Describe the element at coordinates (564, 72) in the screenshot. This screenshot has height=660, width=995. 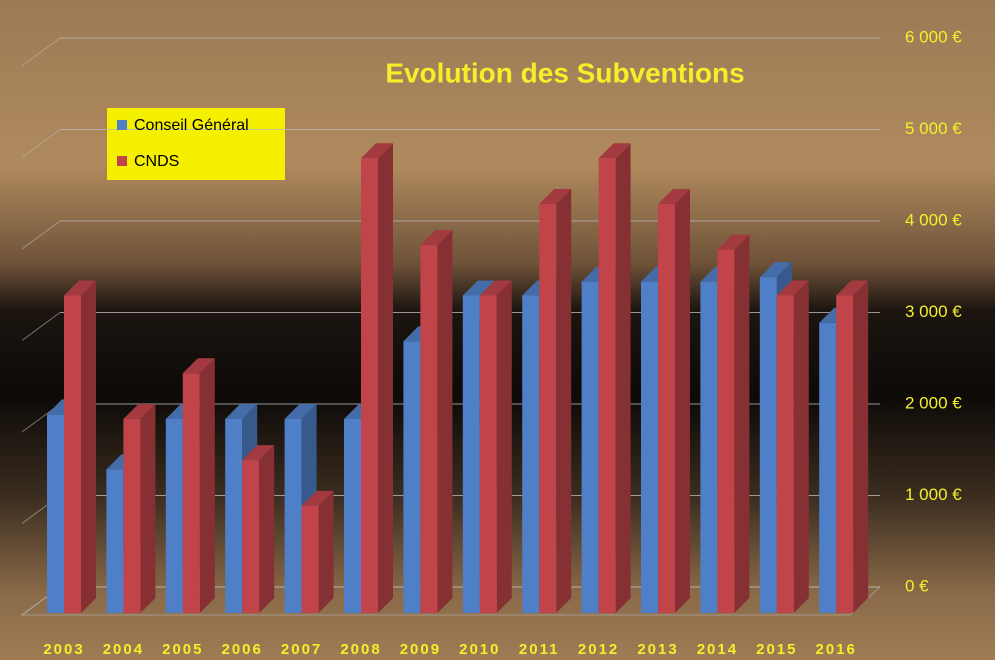
I see `chart-title: Evolution des Subventions` at that location.